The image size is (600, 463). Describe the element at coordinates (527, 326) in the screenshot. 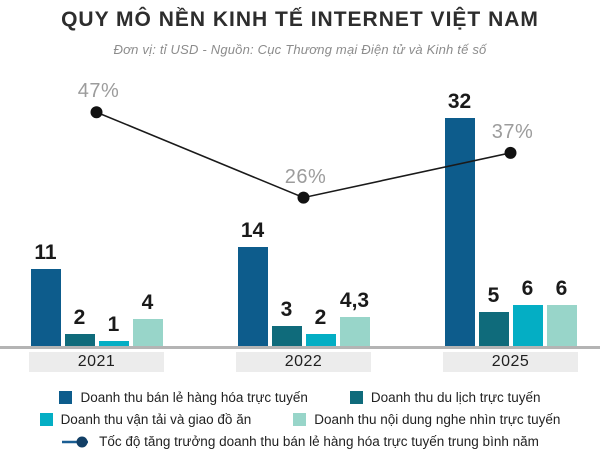

I see `bar-series2-2025` at that location.